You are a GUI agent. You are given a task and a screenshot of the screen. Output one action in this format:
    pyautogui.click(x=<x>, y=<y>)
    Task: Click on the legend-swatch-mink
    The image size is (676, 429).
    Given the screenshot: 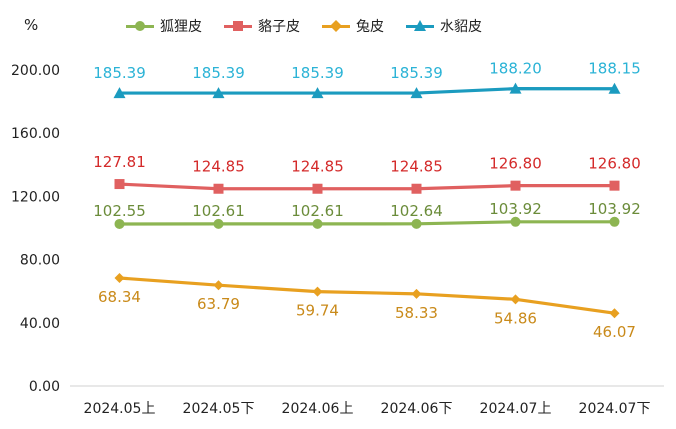 What is the action you would take?
    pyautogui.click(x=420, y=26)
    